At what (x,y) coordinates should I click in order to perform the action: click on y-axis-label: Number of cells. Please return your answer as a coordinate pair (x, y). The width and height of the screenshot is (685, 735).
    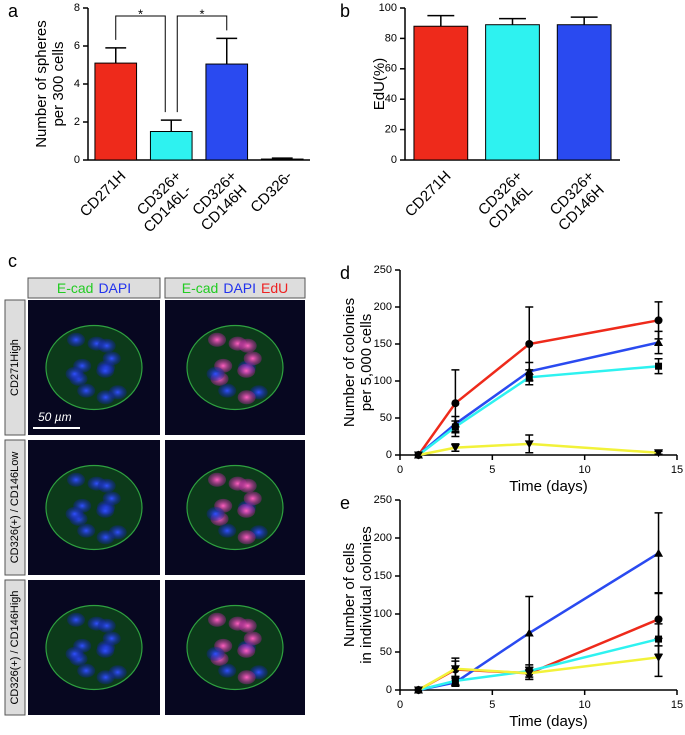
    Looking at the image, I should click on (349, 595).